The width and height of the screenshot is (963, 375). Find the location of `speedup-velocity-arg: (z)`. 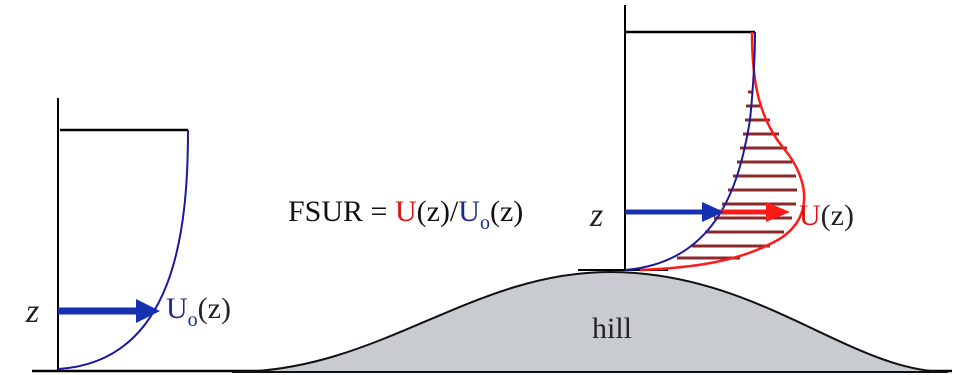

speedup-velocity-arg: (z) is located at coordinates (837, 215).